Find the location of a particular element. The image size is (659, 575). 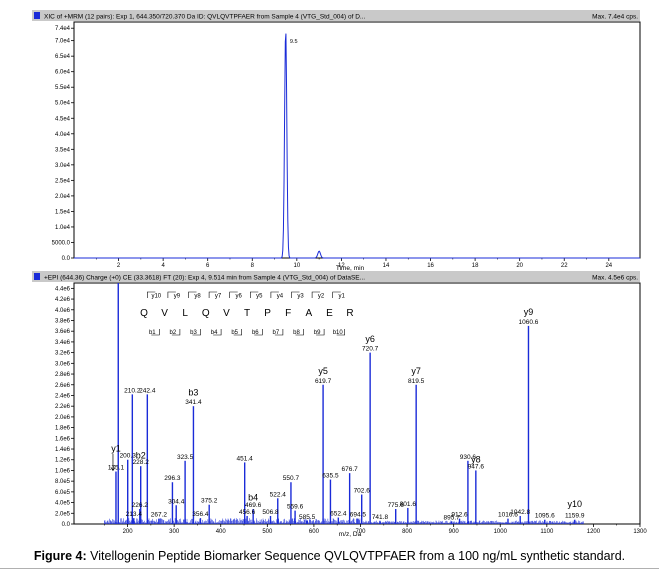

xic-x-tick-label: 22 is located at coordinates (564, 266).